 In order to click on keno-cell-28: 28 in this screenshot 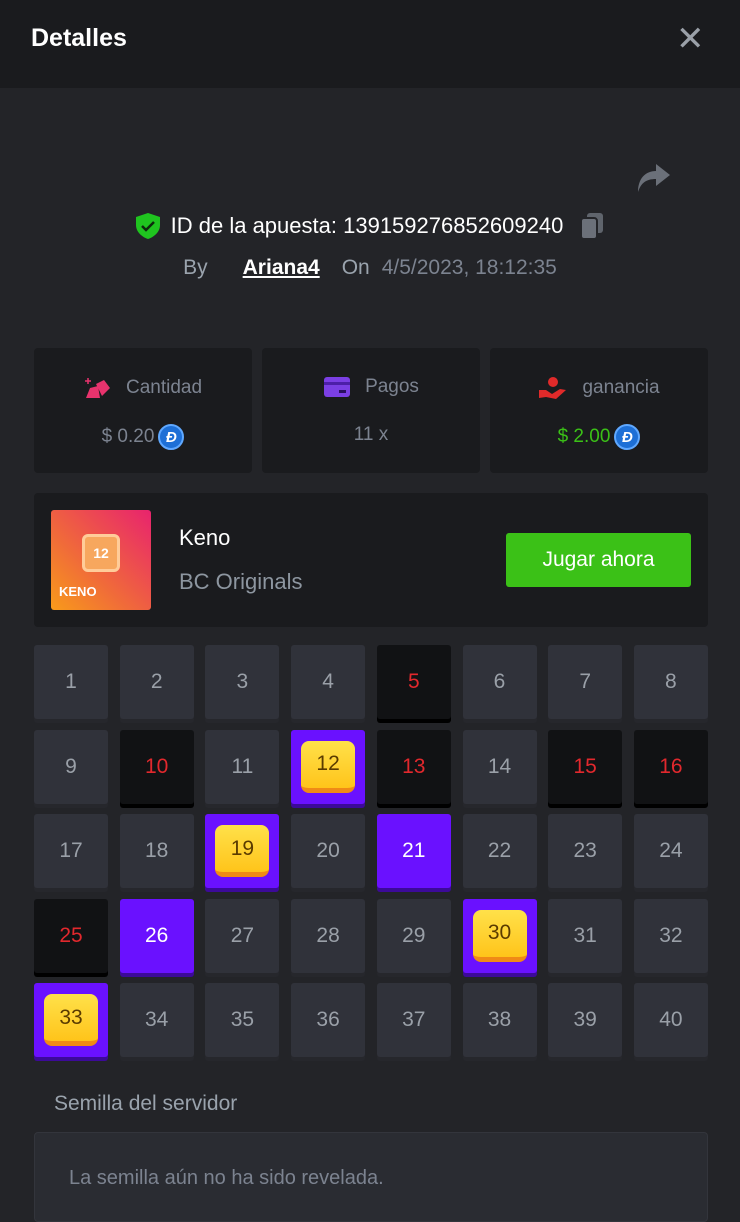, I will do `click(328, 935)`.